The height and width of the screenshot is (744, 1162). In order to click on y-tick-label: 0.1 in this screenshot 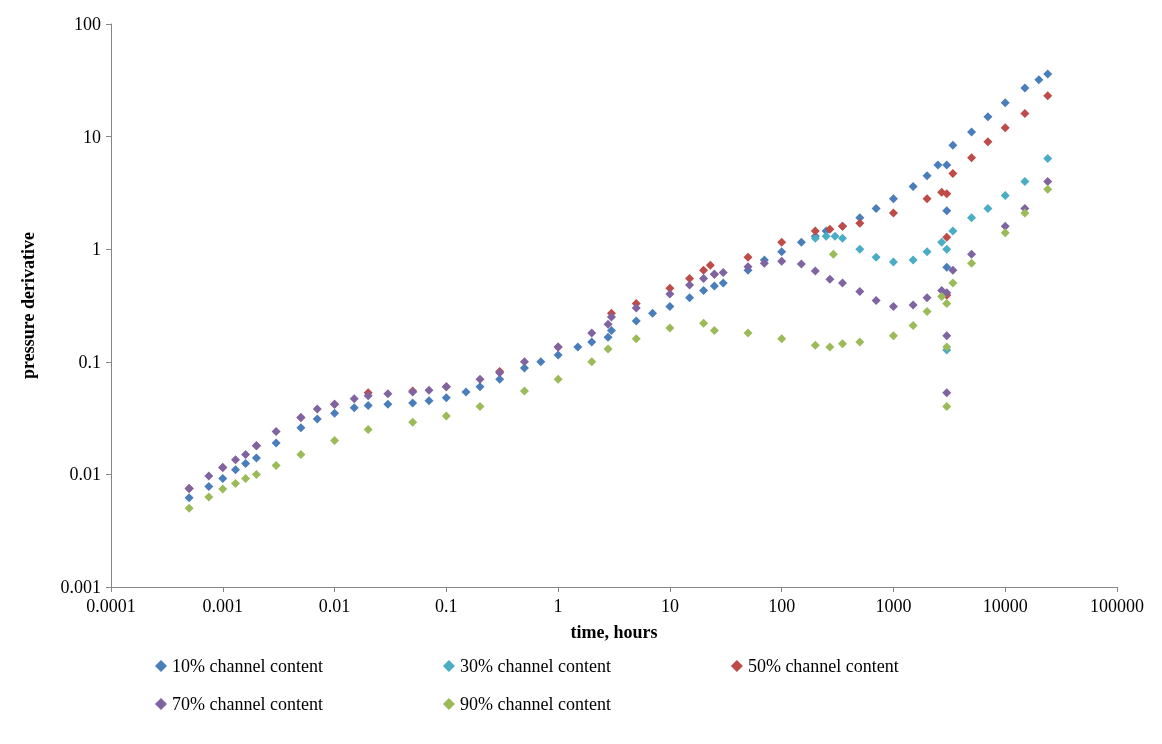, I will do `click(89, 361)`.